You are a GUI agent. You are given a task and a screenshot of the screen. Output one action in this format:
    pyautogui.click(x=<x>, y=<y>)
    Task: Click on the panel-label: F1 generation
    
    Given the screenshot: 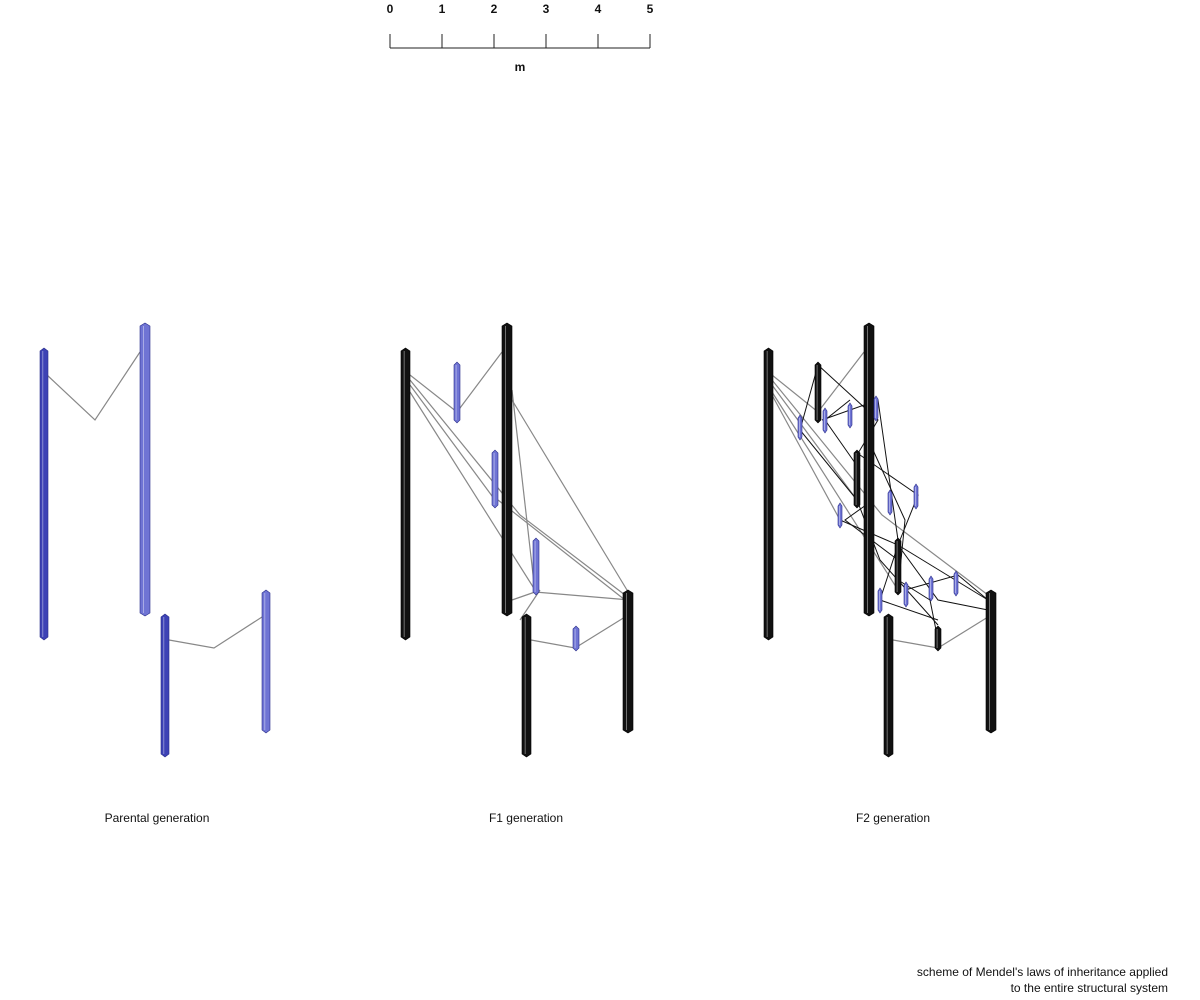 What is the action you would take?
    pyautogui.click(x=526, y=818)
    